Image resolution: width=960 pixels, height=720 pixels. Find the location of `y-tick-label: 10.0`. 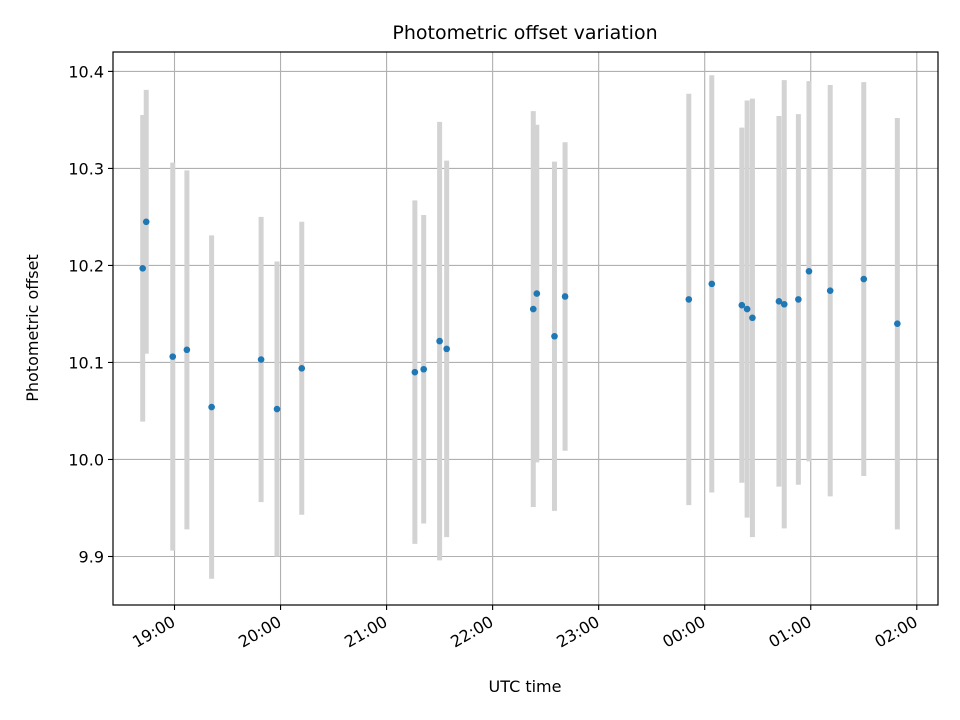

y-tick-label: 10.0 is located at coordinates (86, 459).